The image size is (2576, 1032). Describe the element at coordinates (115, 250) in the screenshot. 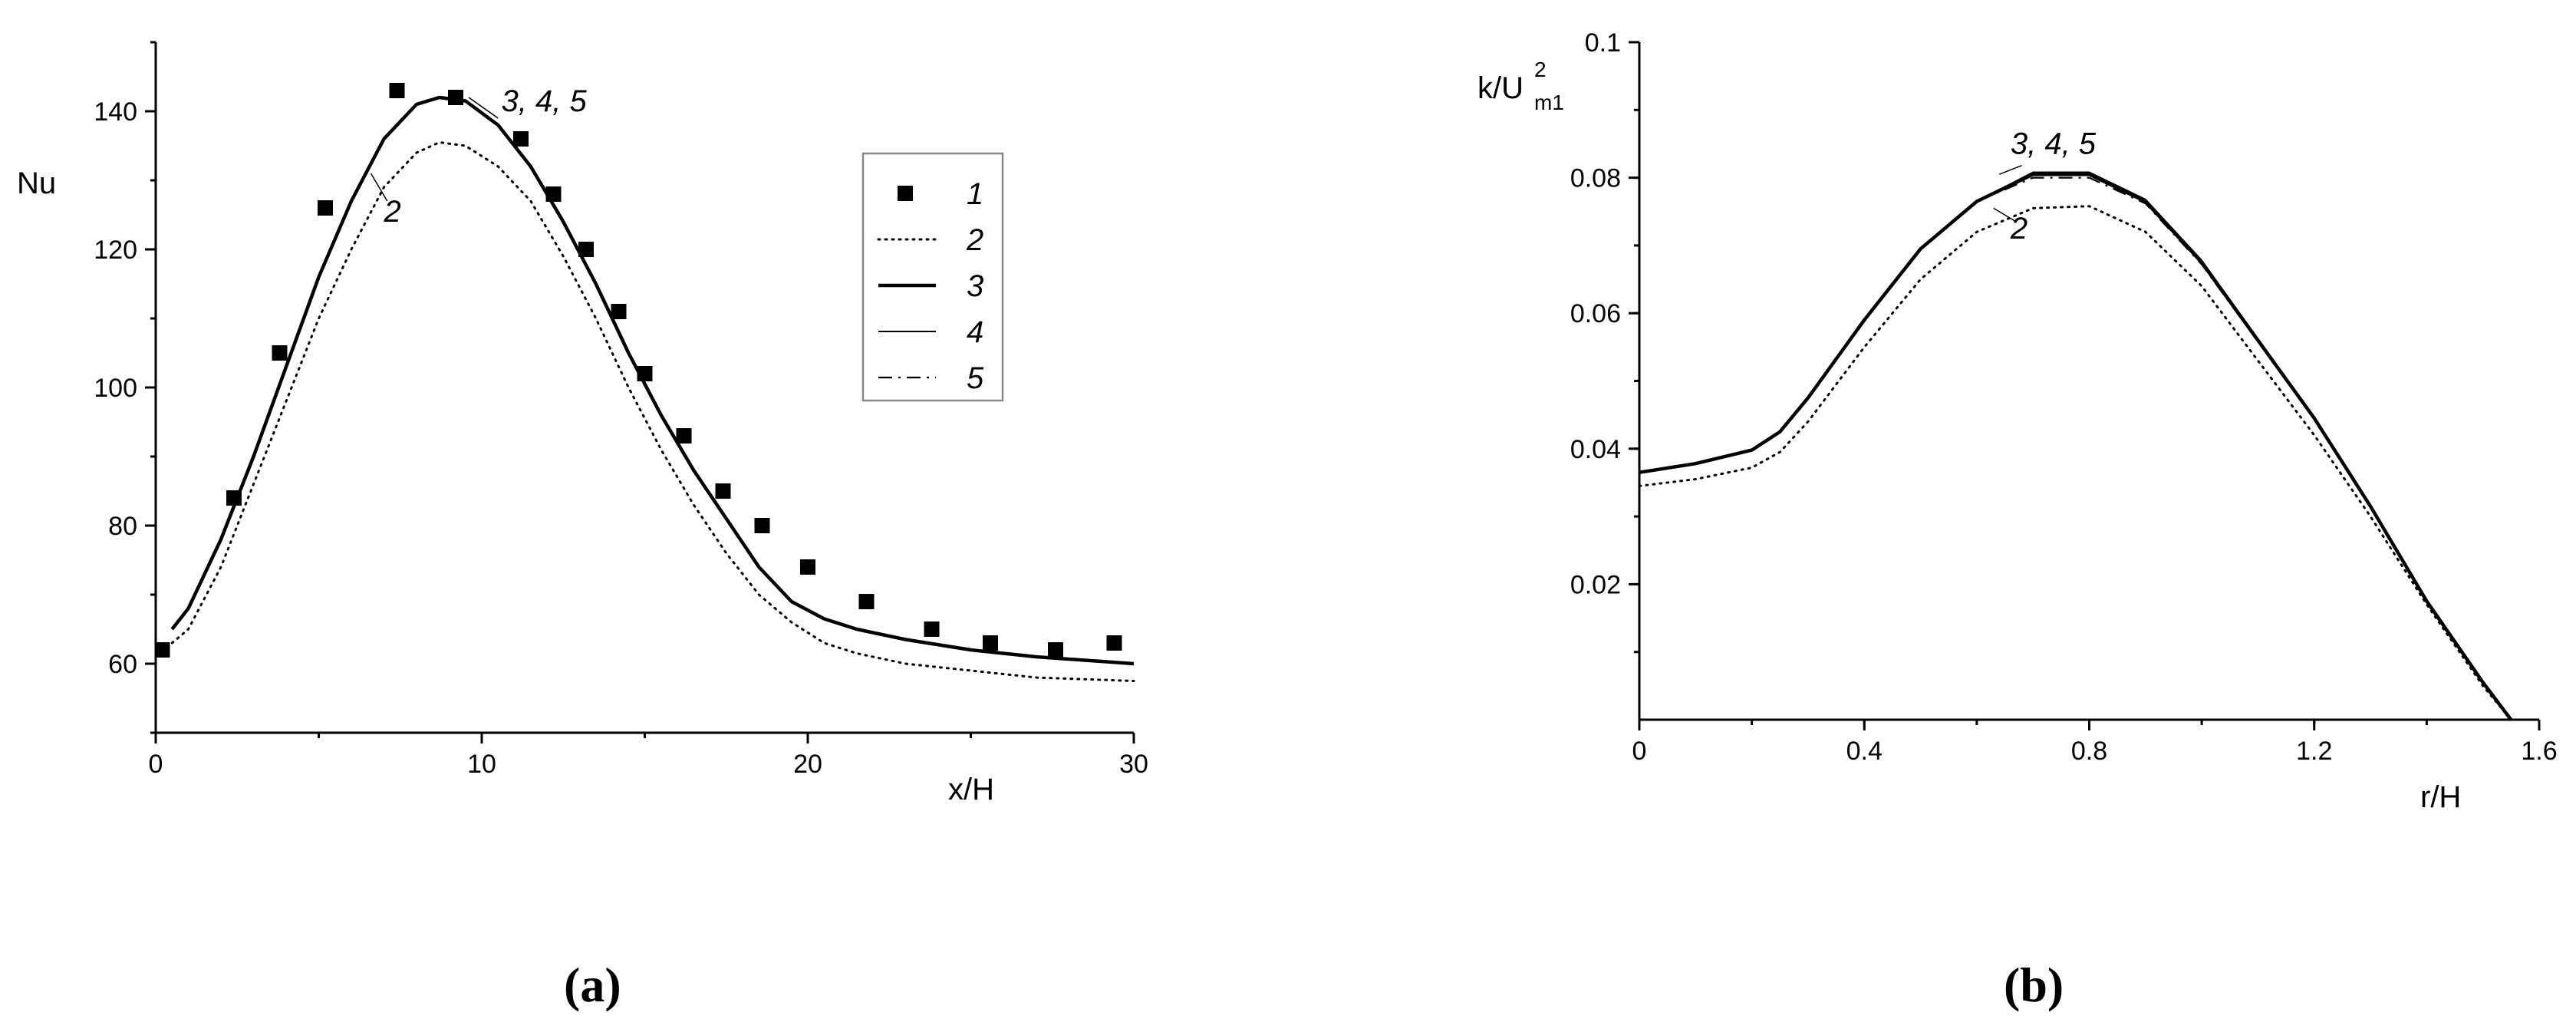

I see `panel-a-y-tick-label: 120` at that location.